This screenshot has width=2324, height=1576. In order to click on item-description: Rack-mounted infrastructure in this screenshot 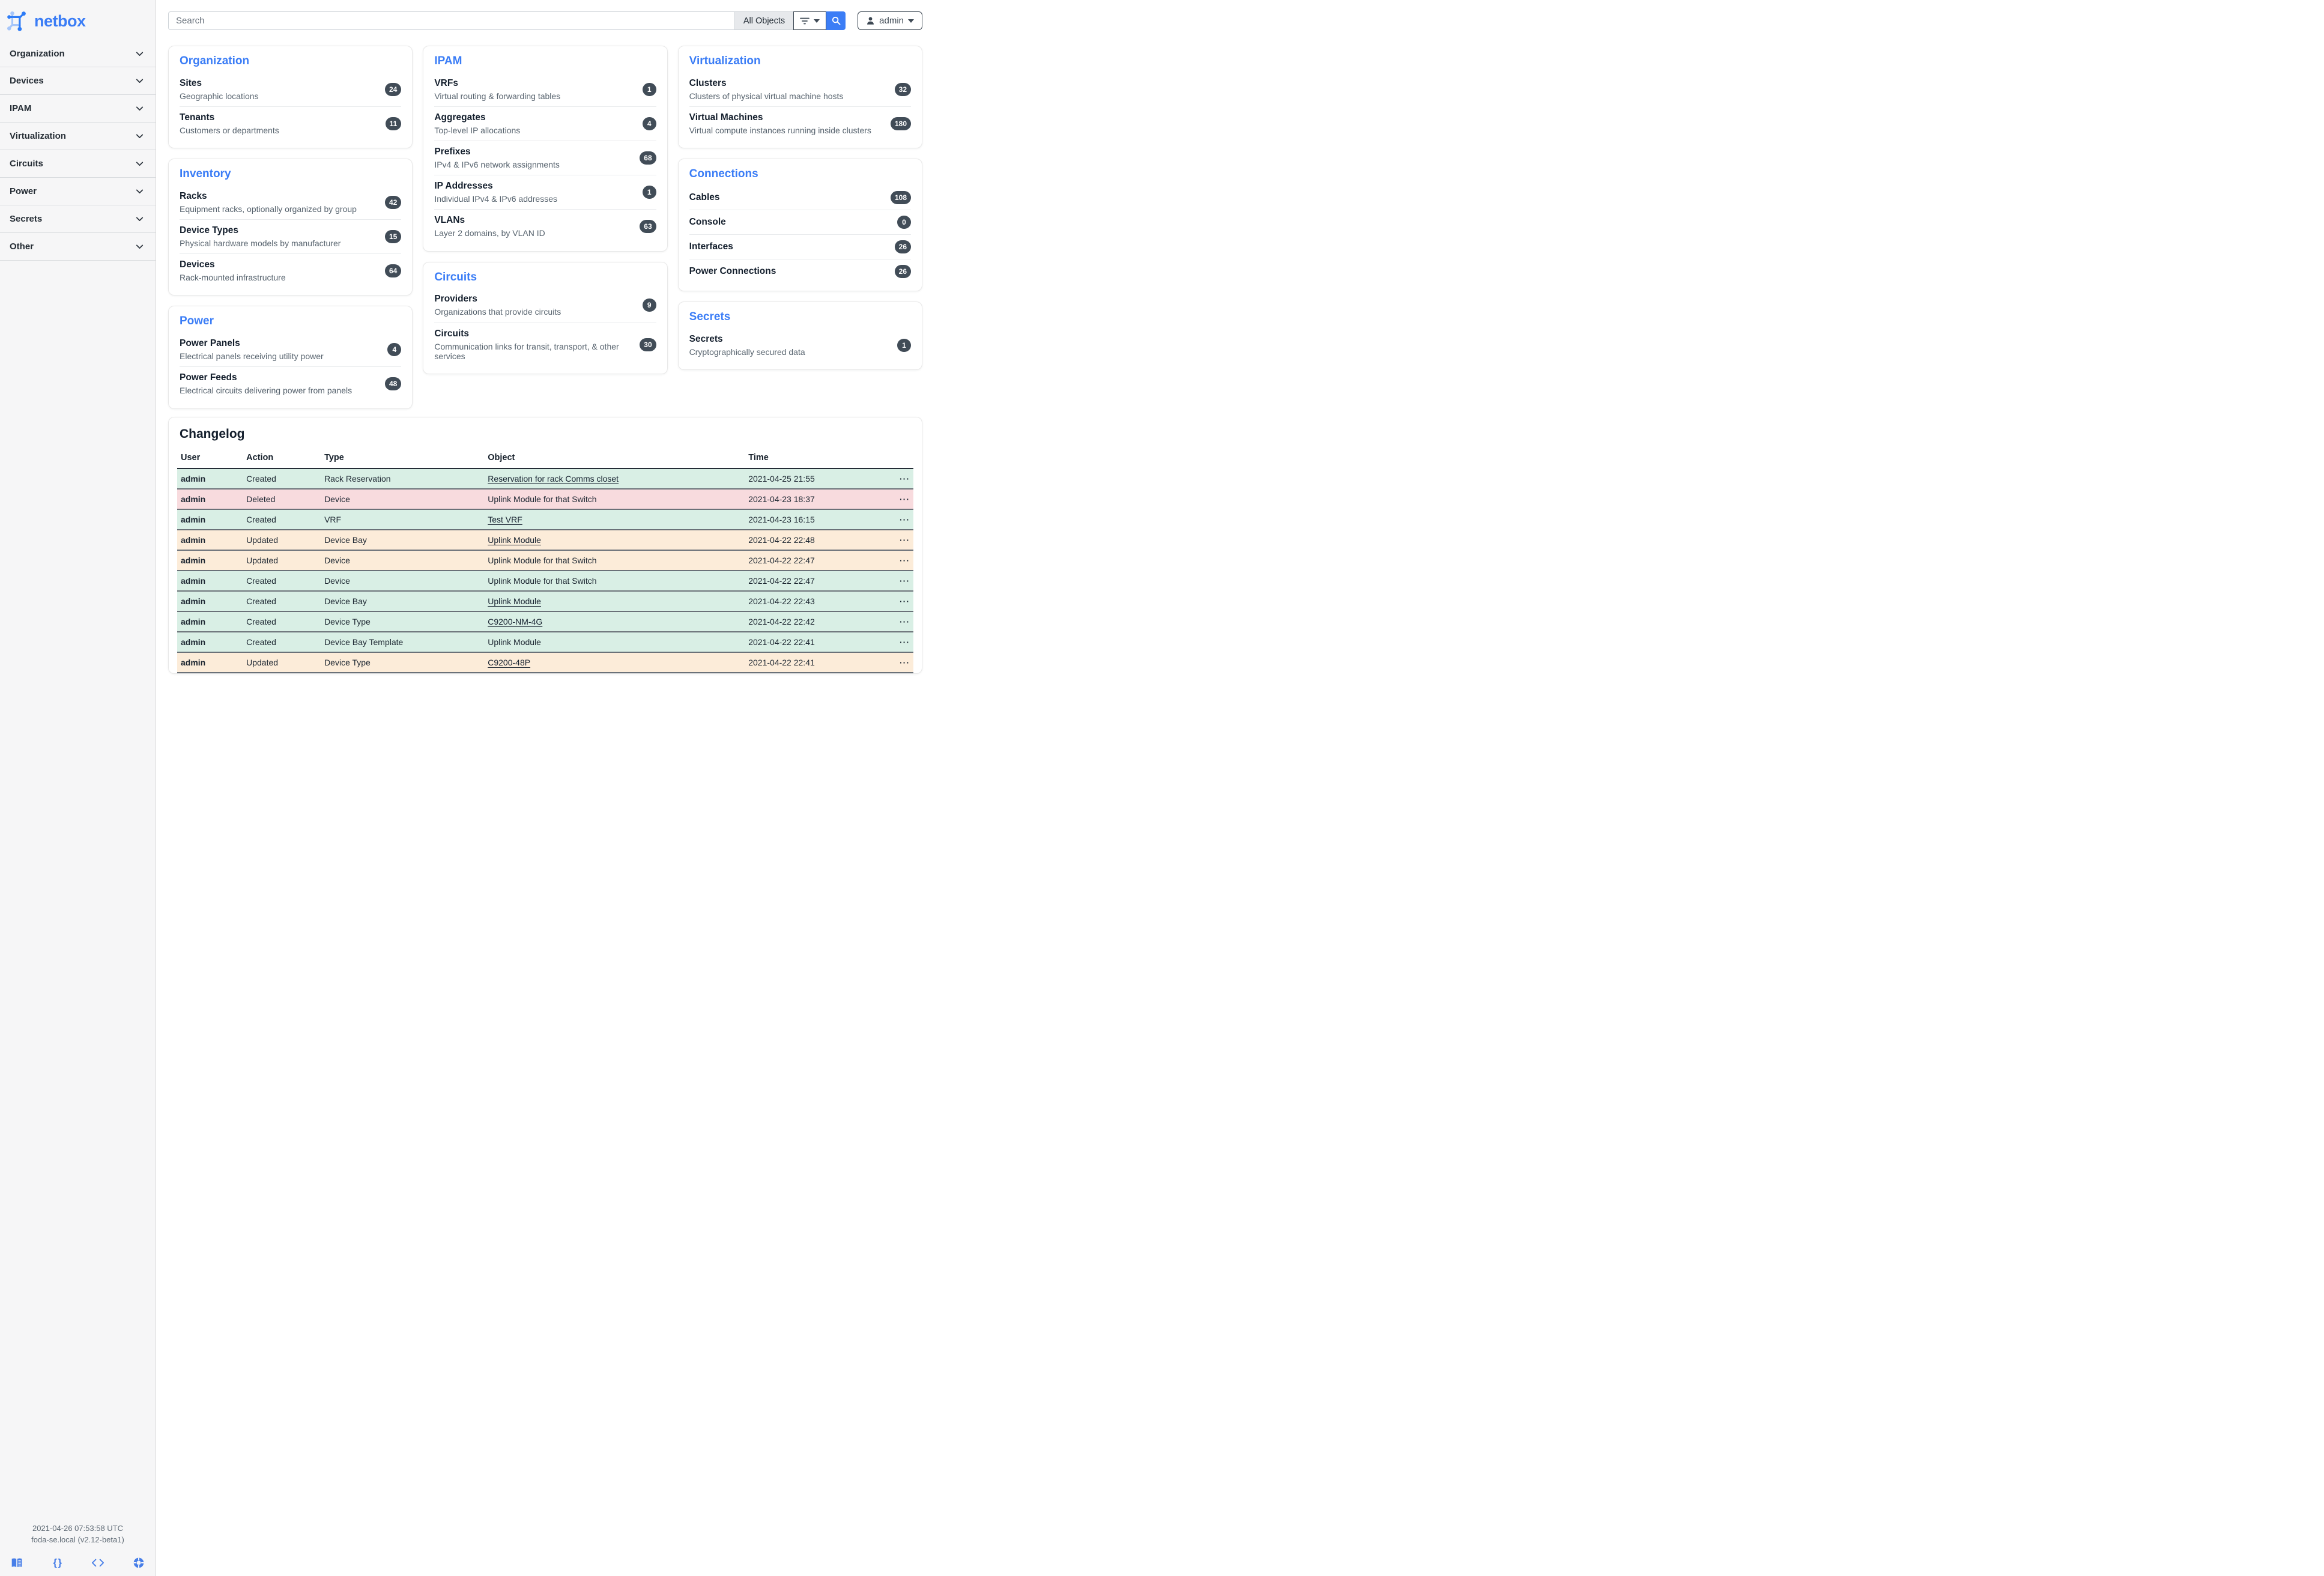, I will do `click(233, 278)`.